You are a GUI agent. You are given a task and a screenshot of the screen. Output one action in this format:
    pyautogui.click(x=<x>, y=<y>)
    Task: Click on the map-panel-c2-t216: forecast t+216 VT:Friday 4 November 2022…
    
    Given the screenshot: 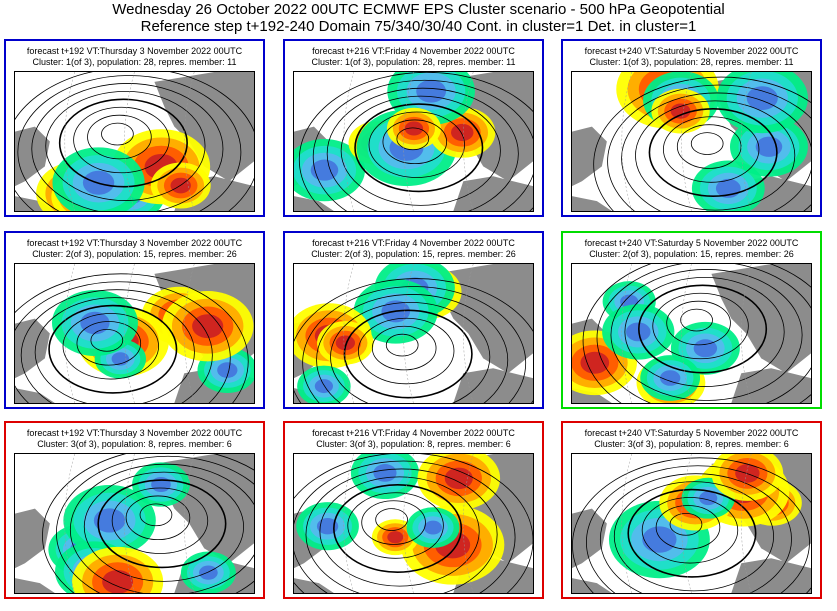 What is the action you would take?
    pyautogui.click(x=413, y=320)
    